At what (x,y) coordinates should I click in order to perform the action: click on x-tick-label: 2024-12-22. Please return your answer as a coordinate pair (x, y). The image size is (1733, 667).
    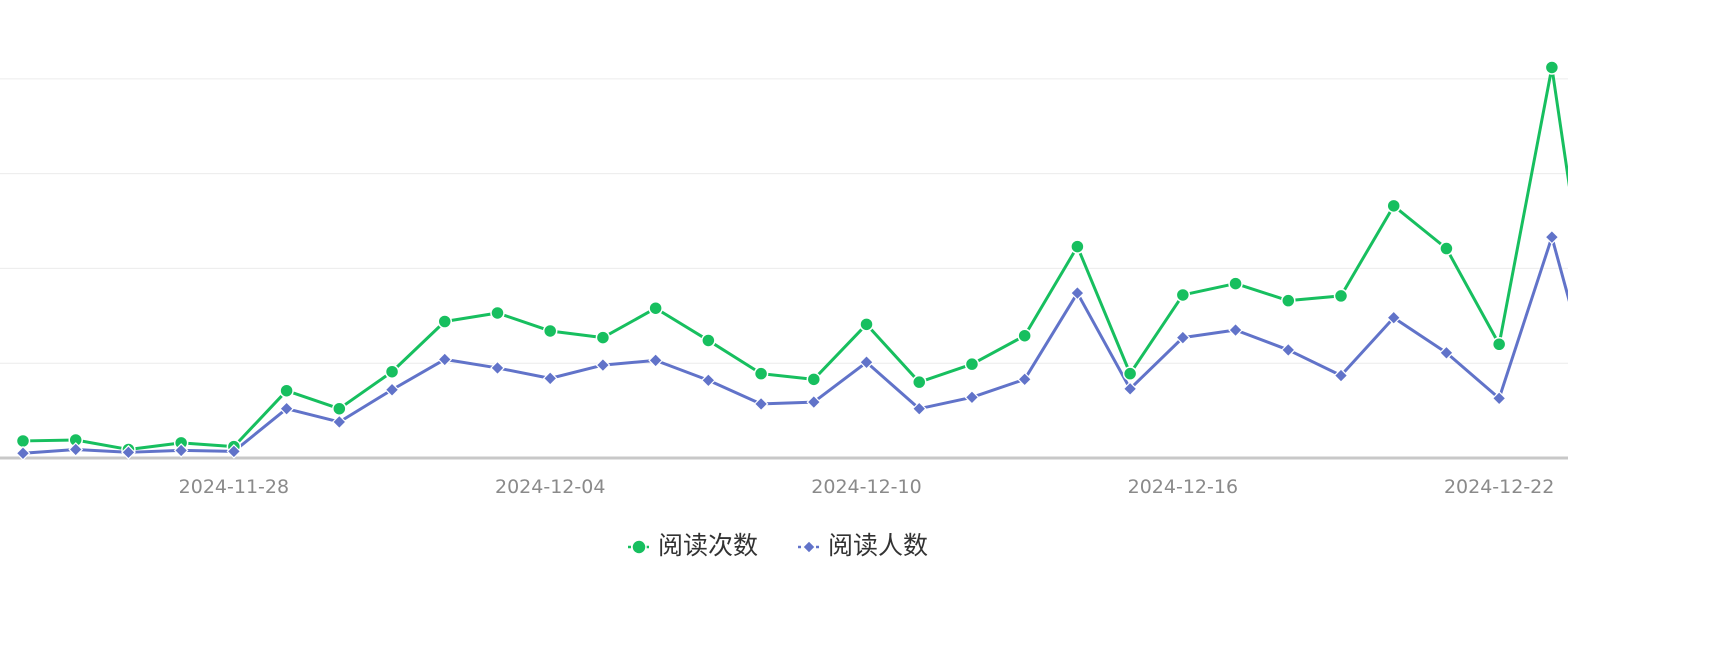
    Looking at the image, I should click on (1499, 487).